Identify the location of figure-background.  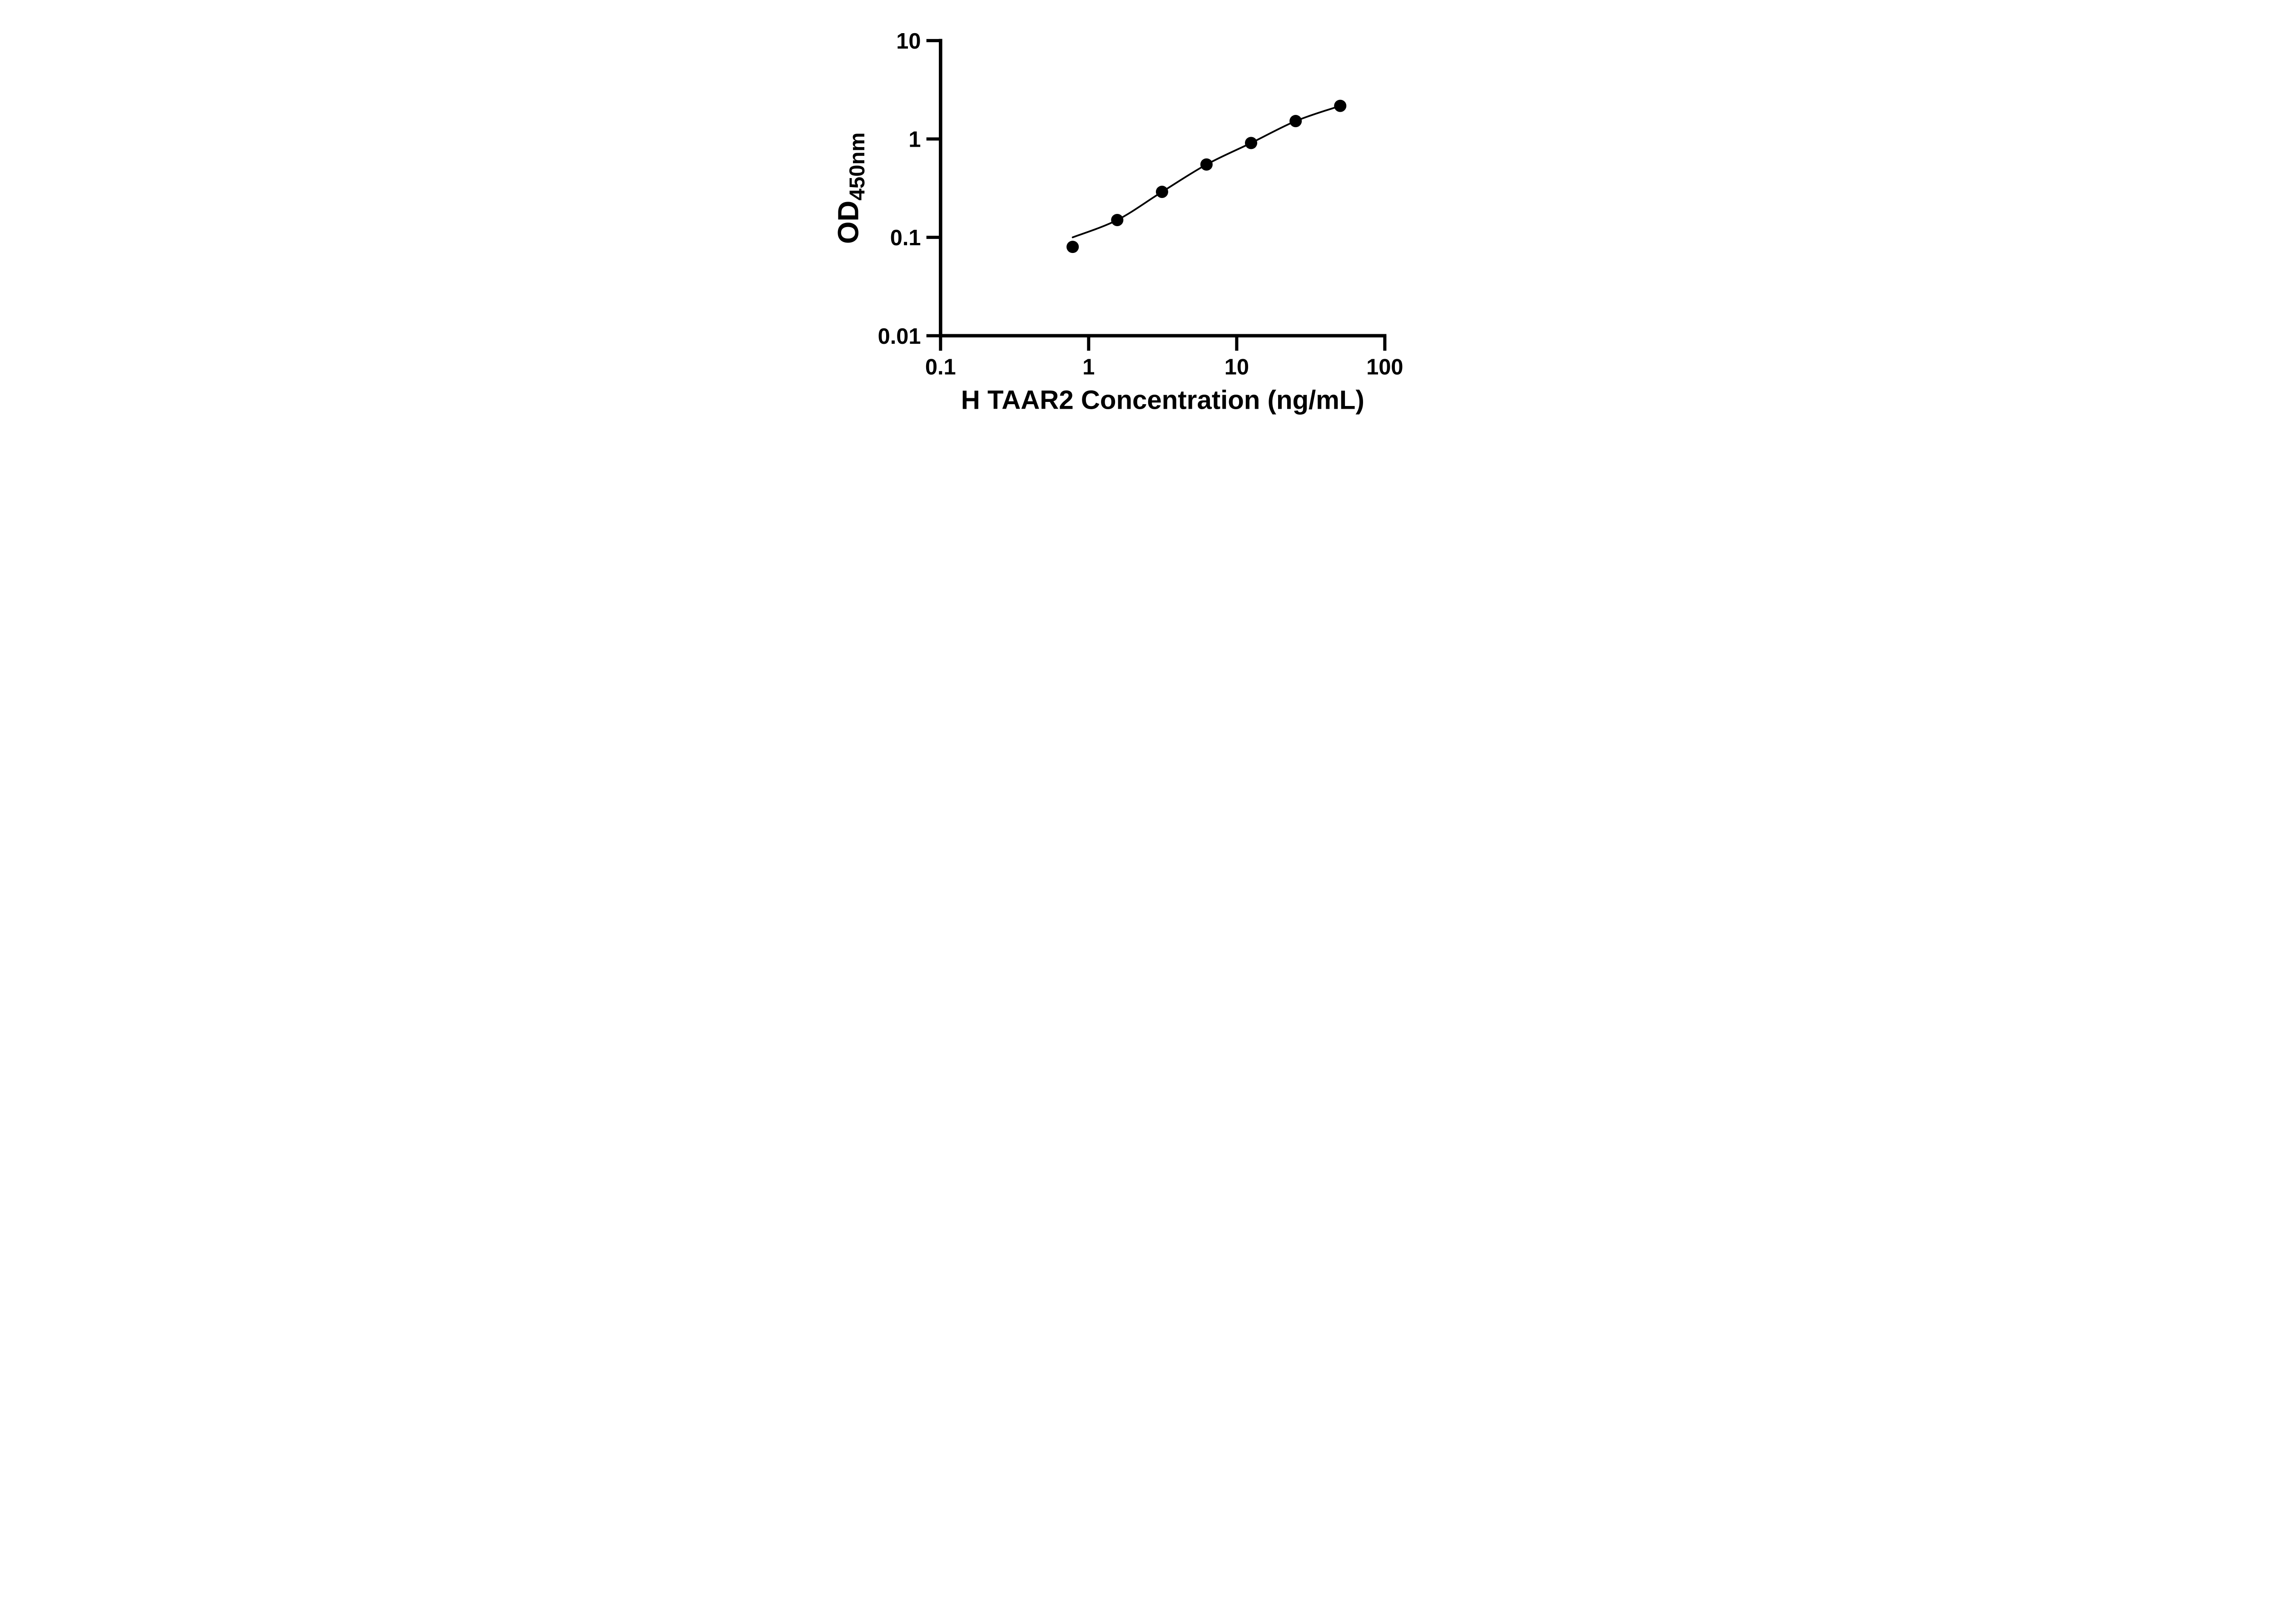
(1135, 220).